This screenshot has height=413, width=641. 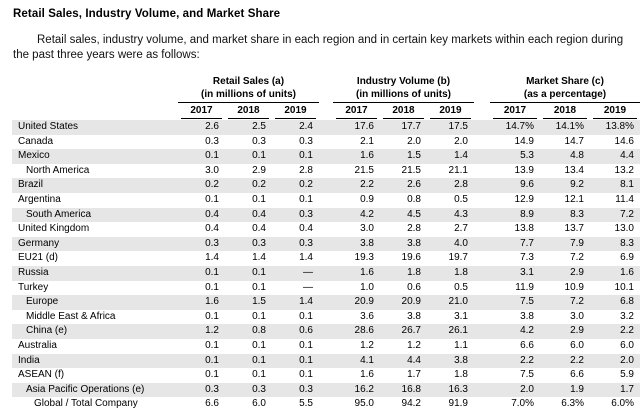 What do you see at coordinates (31, 185) in the screenshot?
I see `row-label: Brazil` at bounding box center [31, 185].